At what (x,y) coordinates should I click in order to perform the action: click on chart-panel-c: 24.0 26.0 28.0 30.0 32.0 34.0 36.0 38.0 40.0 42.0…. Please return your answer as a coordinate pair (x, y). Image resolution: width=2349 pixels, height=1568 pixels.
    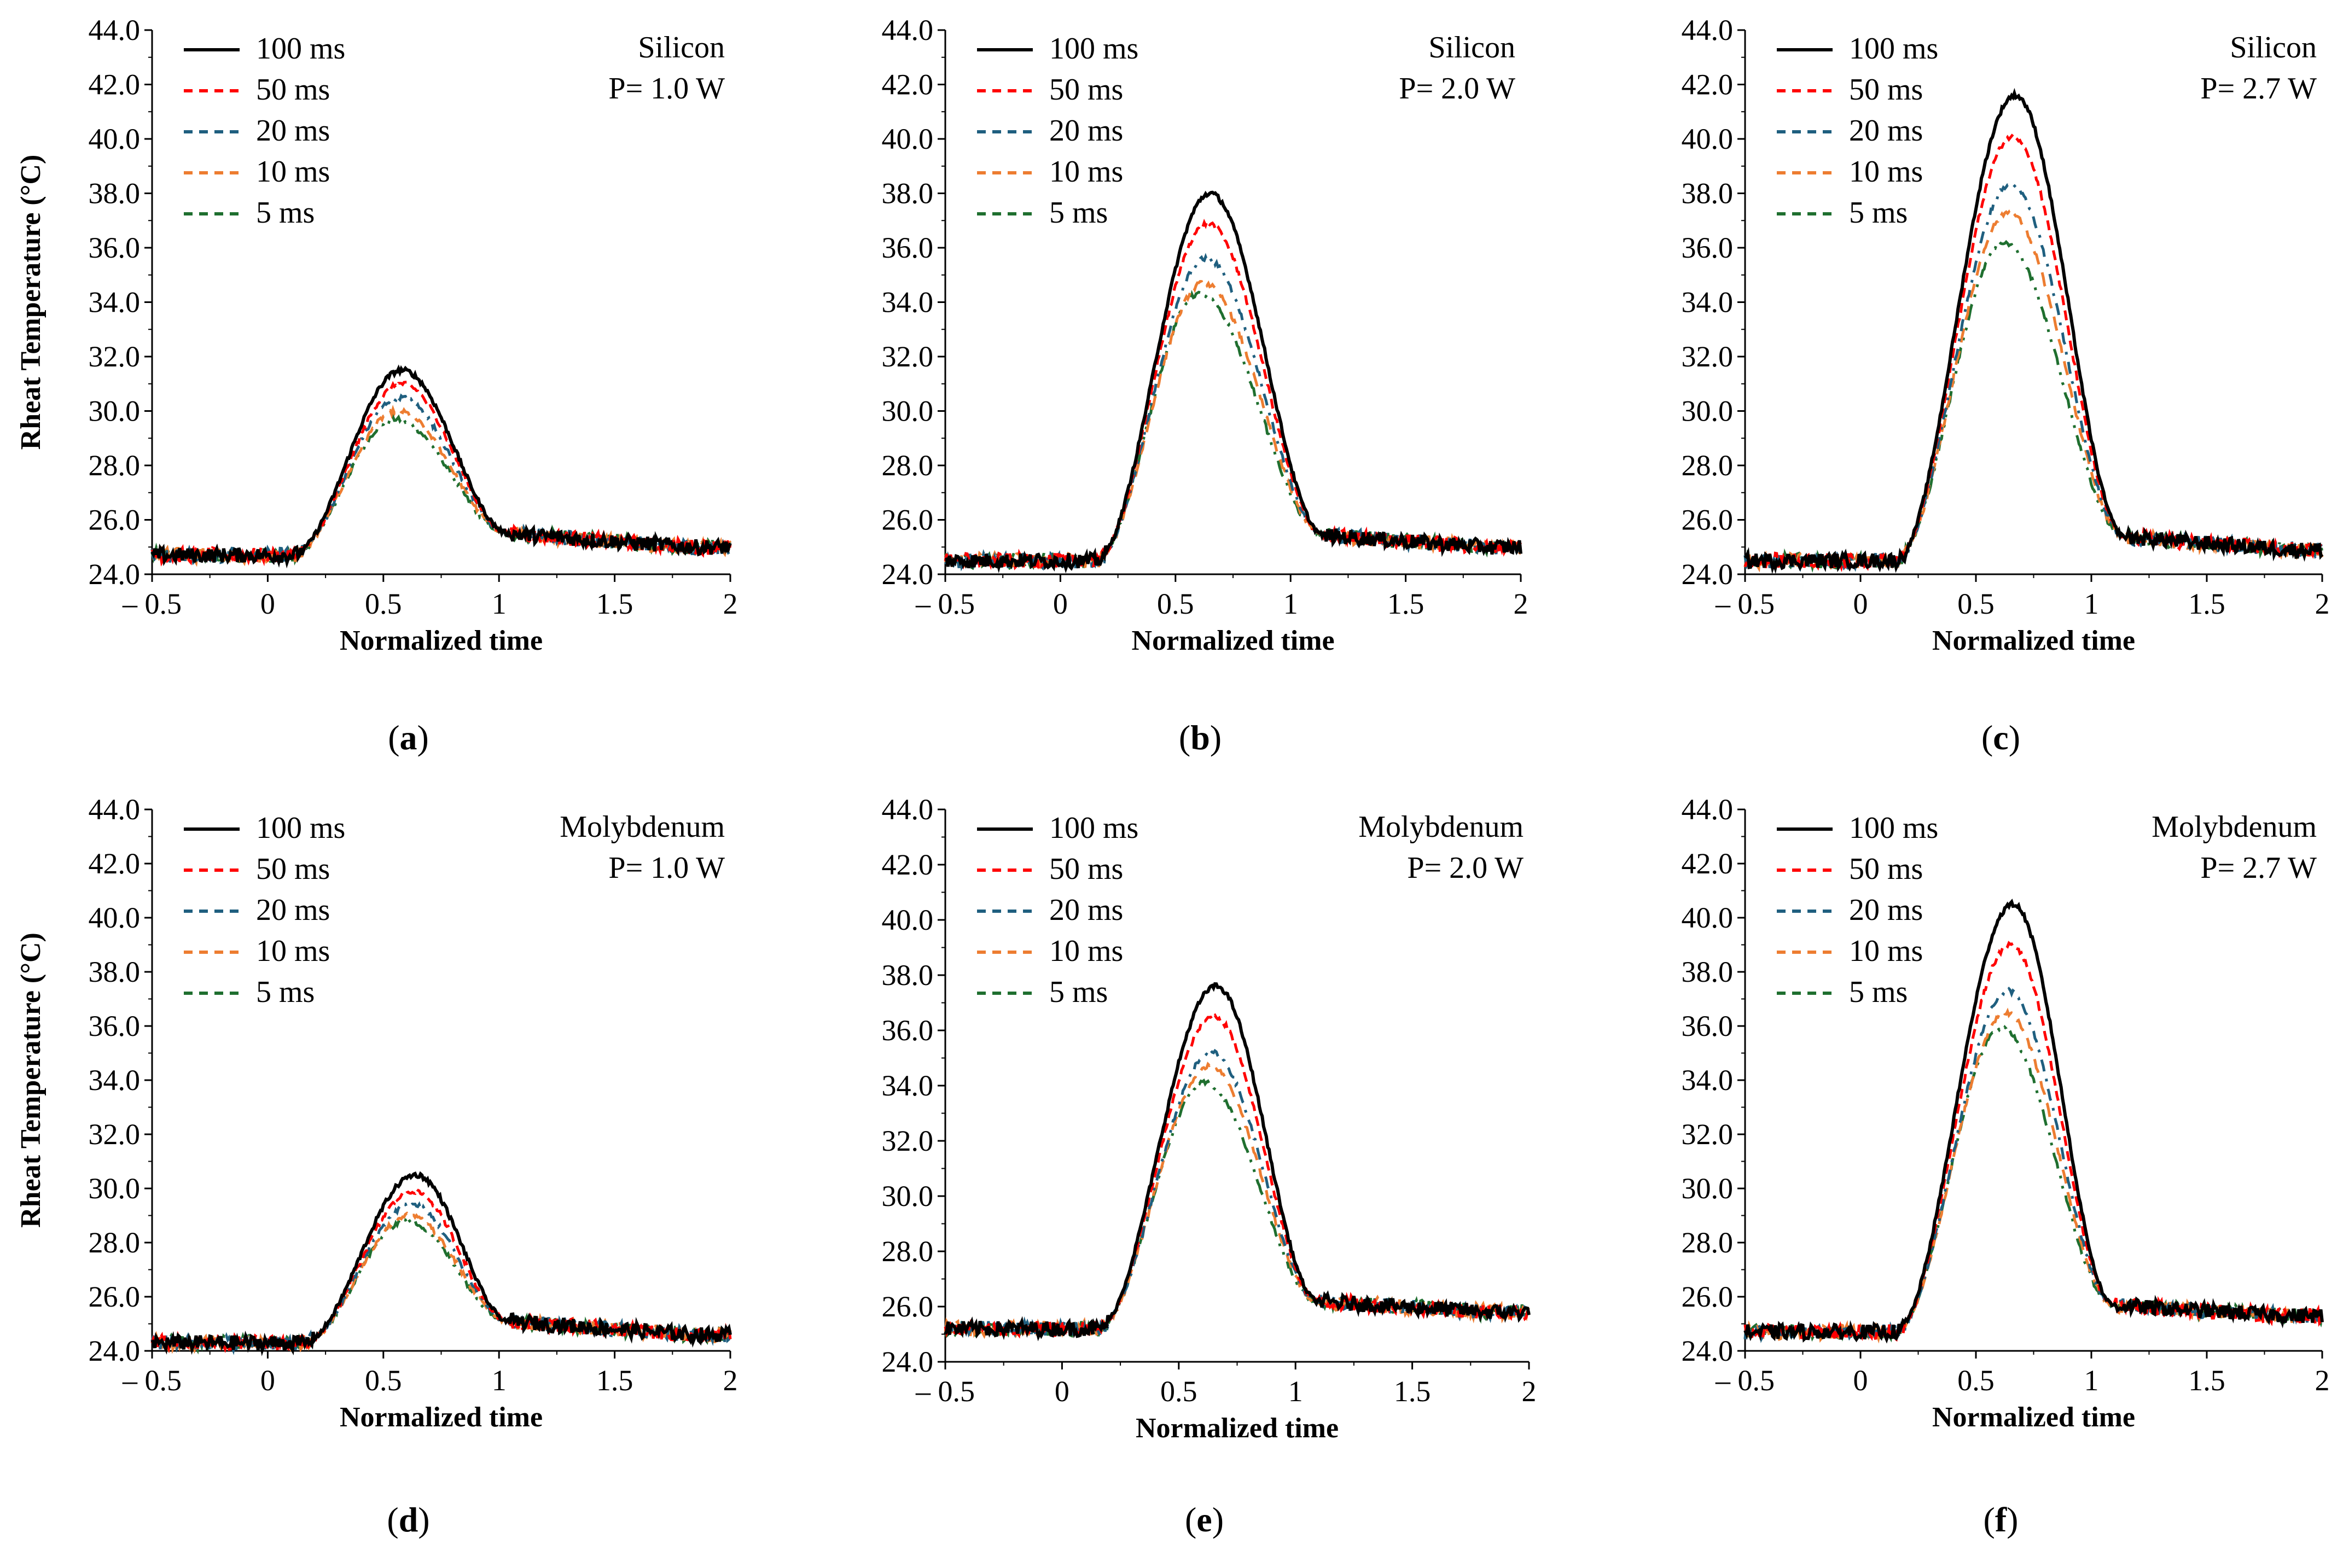
    Looking at the image, I should click on (2006, 385).